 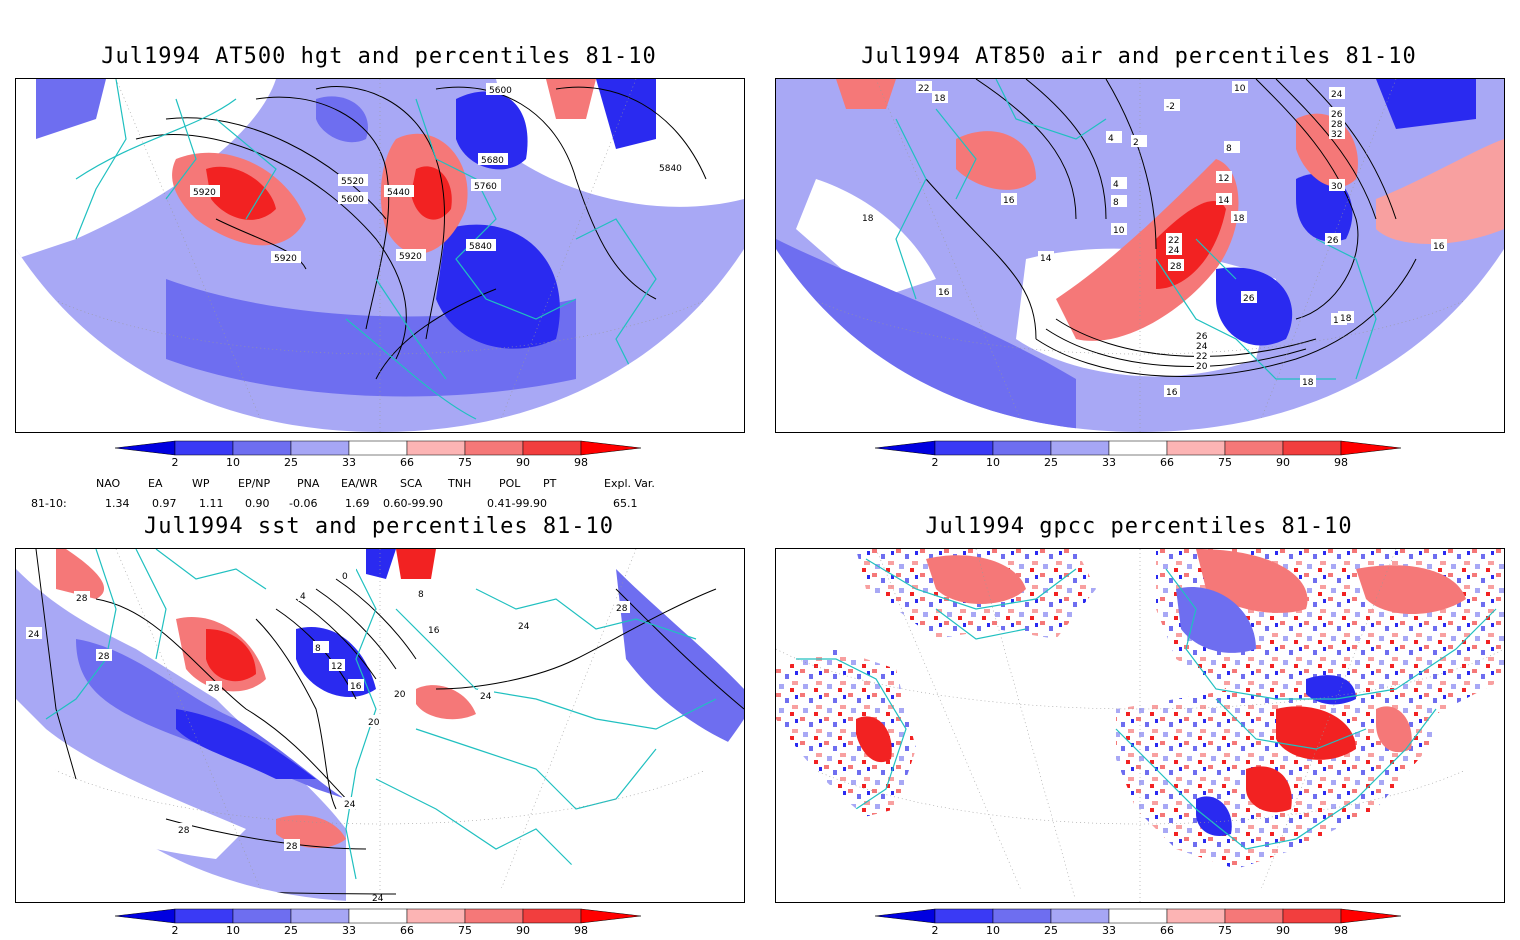 What do you see at coordinates (1139, 526) in the screenshot?
I see `panel-title-gpcc: Jul1994 gpcc percentiles 81-10` at bounding box center [1139, 526].